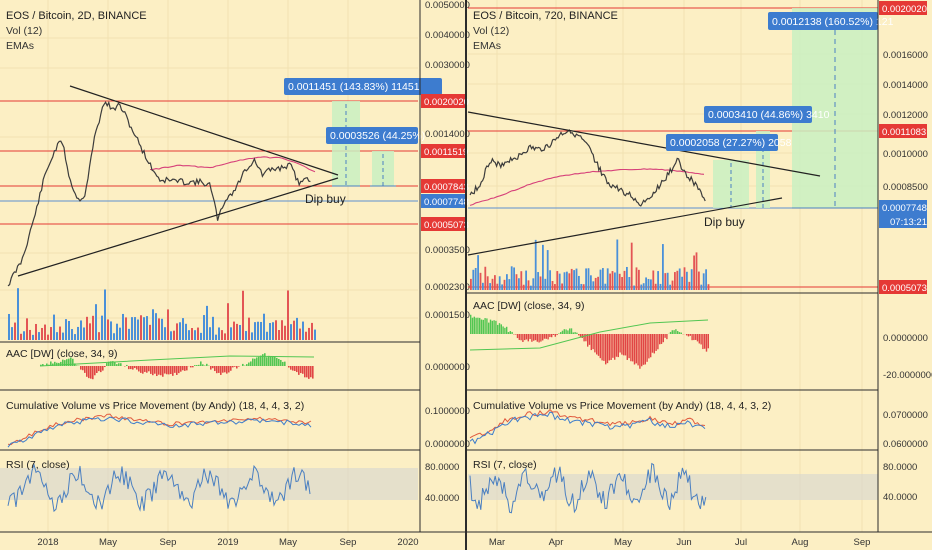 The width and height of the screenshot is (932, 550). Describe the element at coordinates (447, 287) in the screenshot. I see `left-price-label-p10: 0.0002300` at that location.